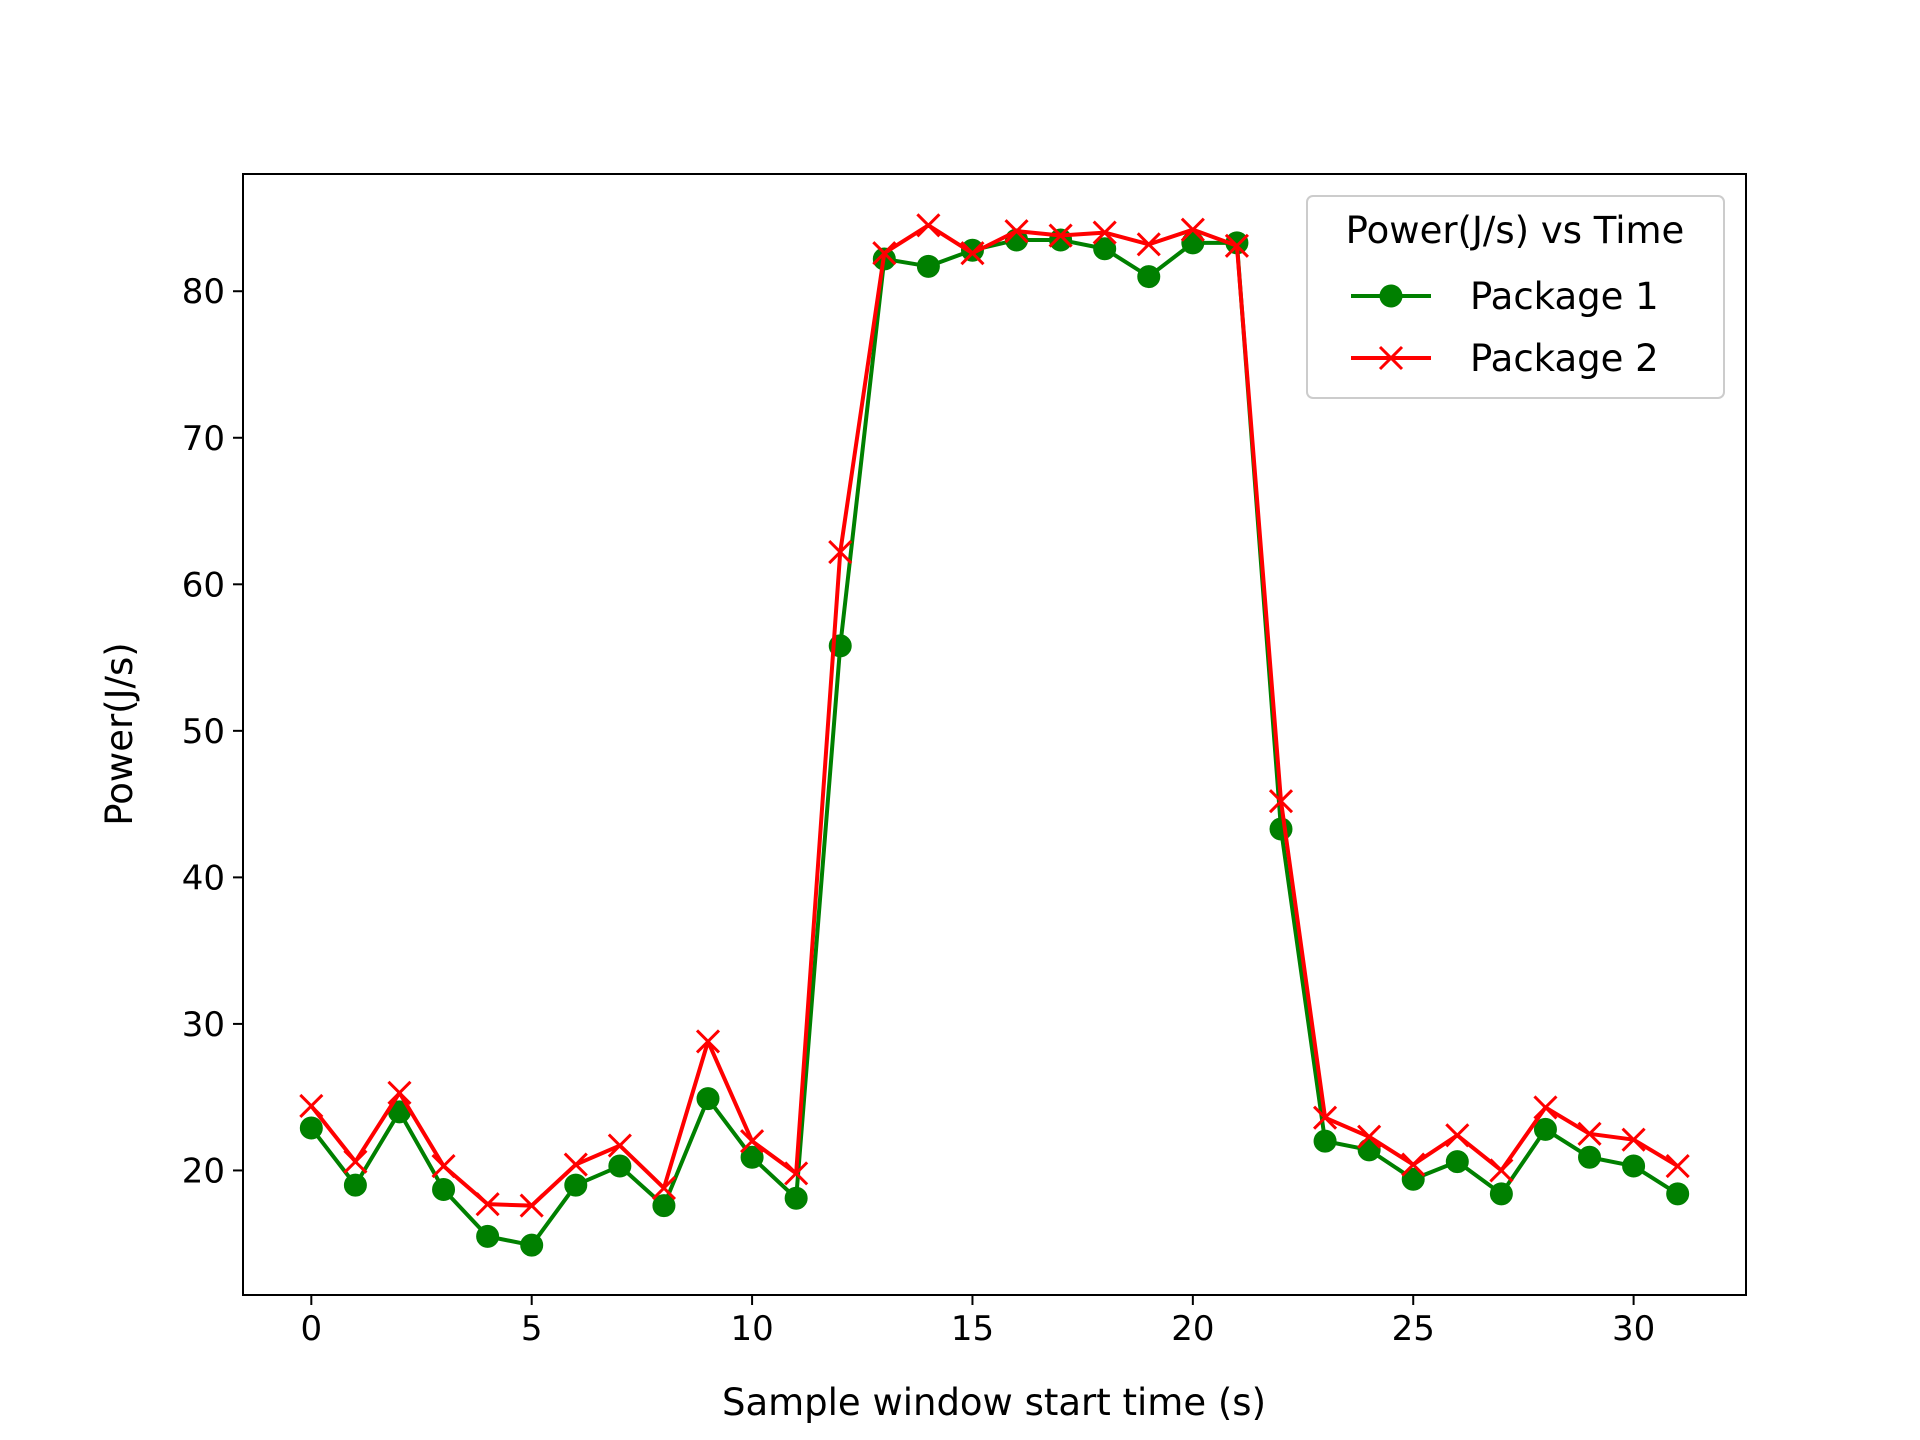  What do you see at coordinates (203, 292) in the screenshot?
I see `y-tick-label: 80` at bounding box center [203, 292].